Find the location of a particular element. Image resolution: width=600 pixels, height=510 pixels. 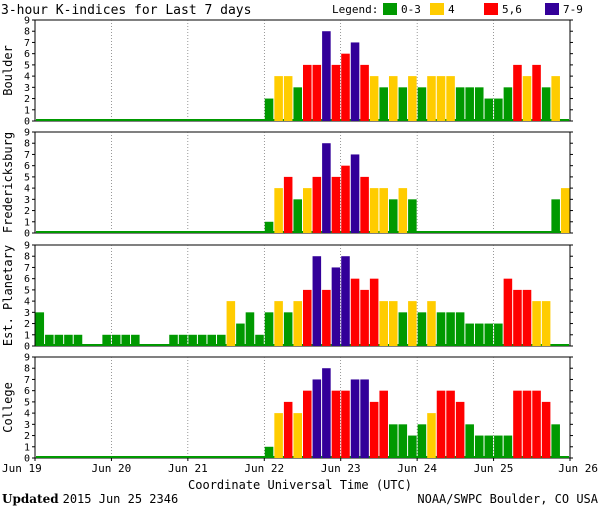

panel-label: Est. Planetary is located at coordinates (8, 295).